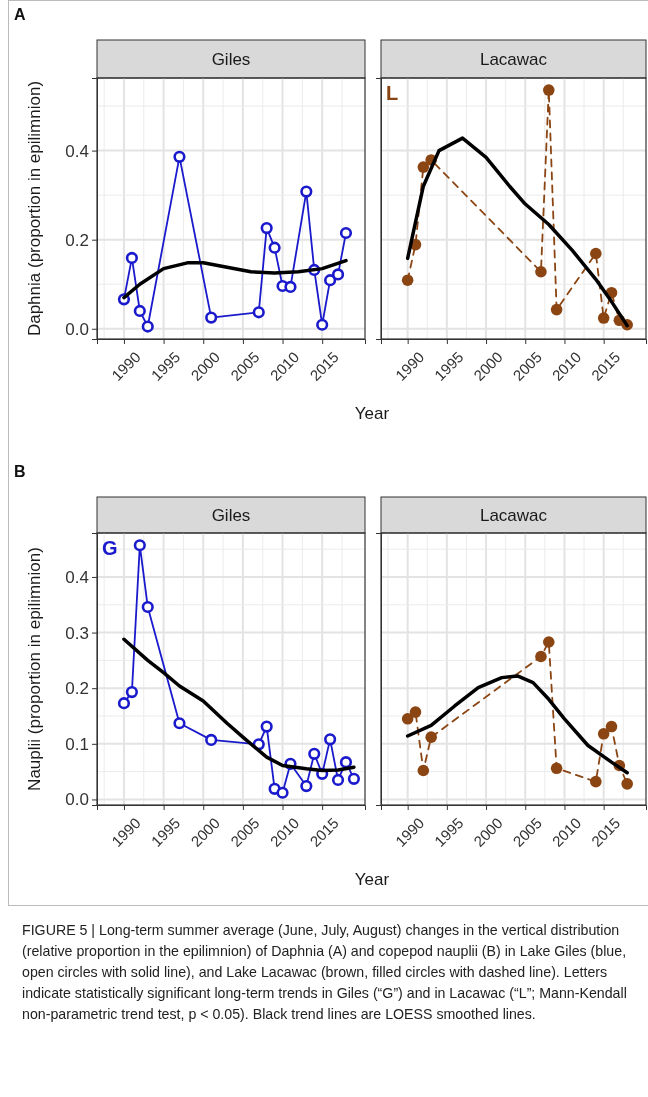  Describe the element at coordinates (20, 471) in the screenshot. I see `text: B` at that location.